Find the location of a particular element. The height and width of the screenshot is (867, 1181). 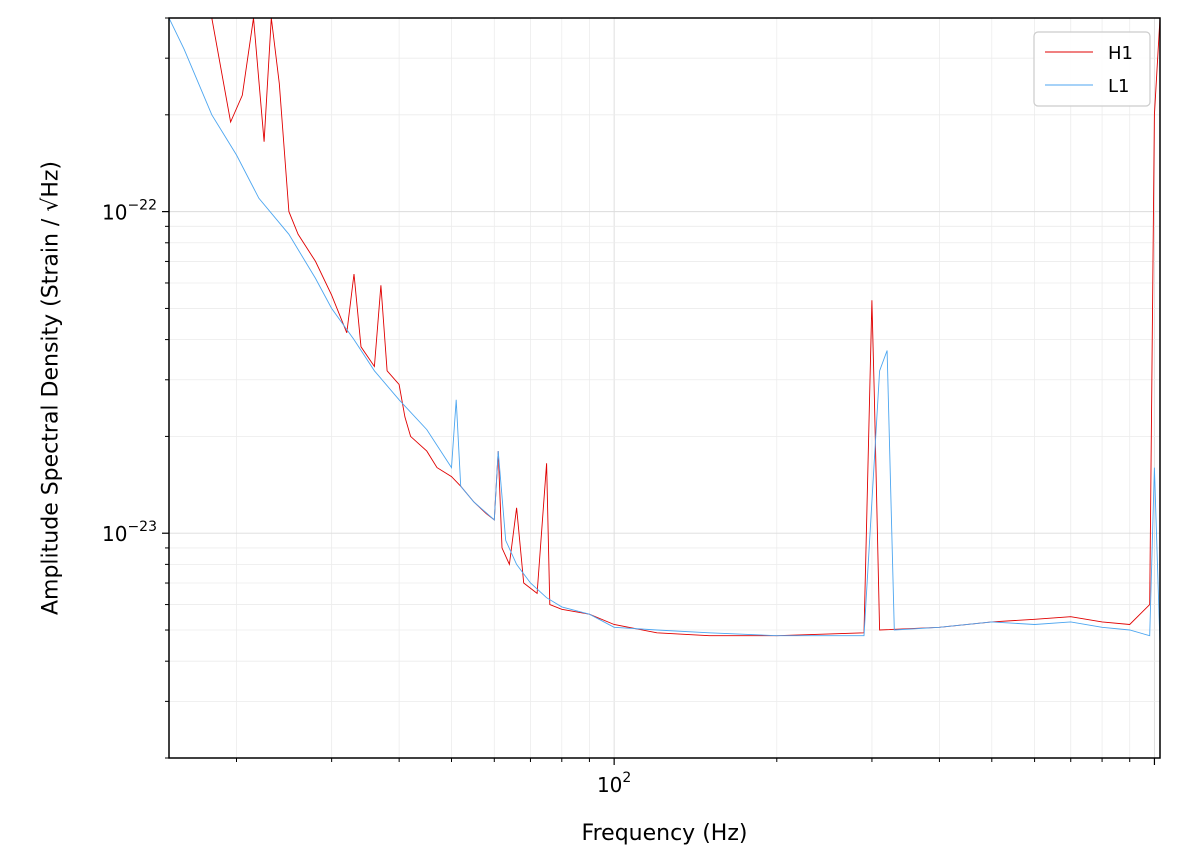

legend: H1 L1 is located at coordinates (1092, 69).